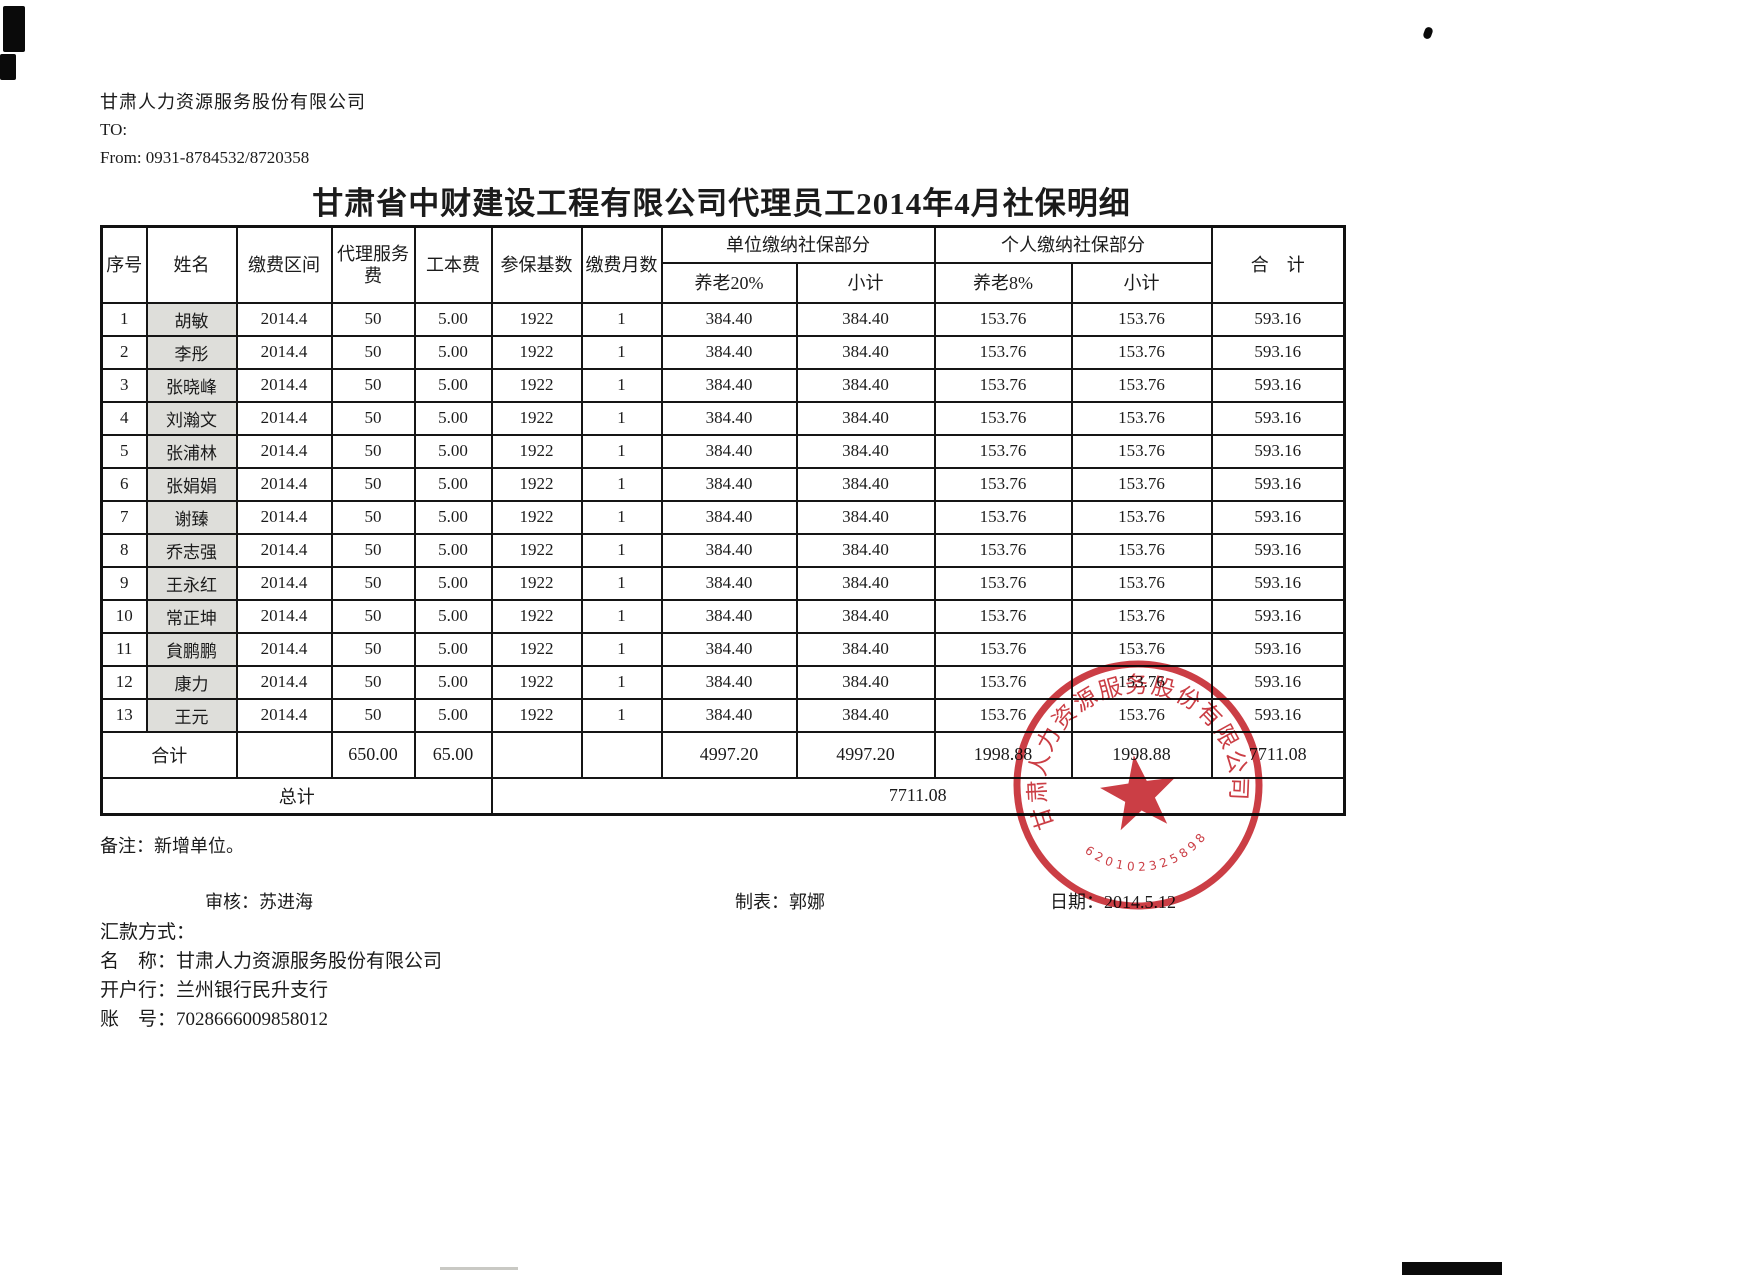  I want to click on cell-seq: 11, so click(124, 649).